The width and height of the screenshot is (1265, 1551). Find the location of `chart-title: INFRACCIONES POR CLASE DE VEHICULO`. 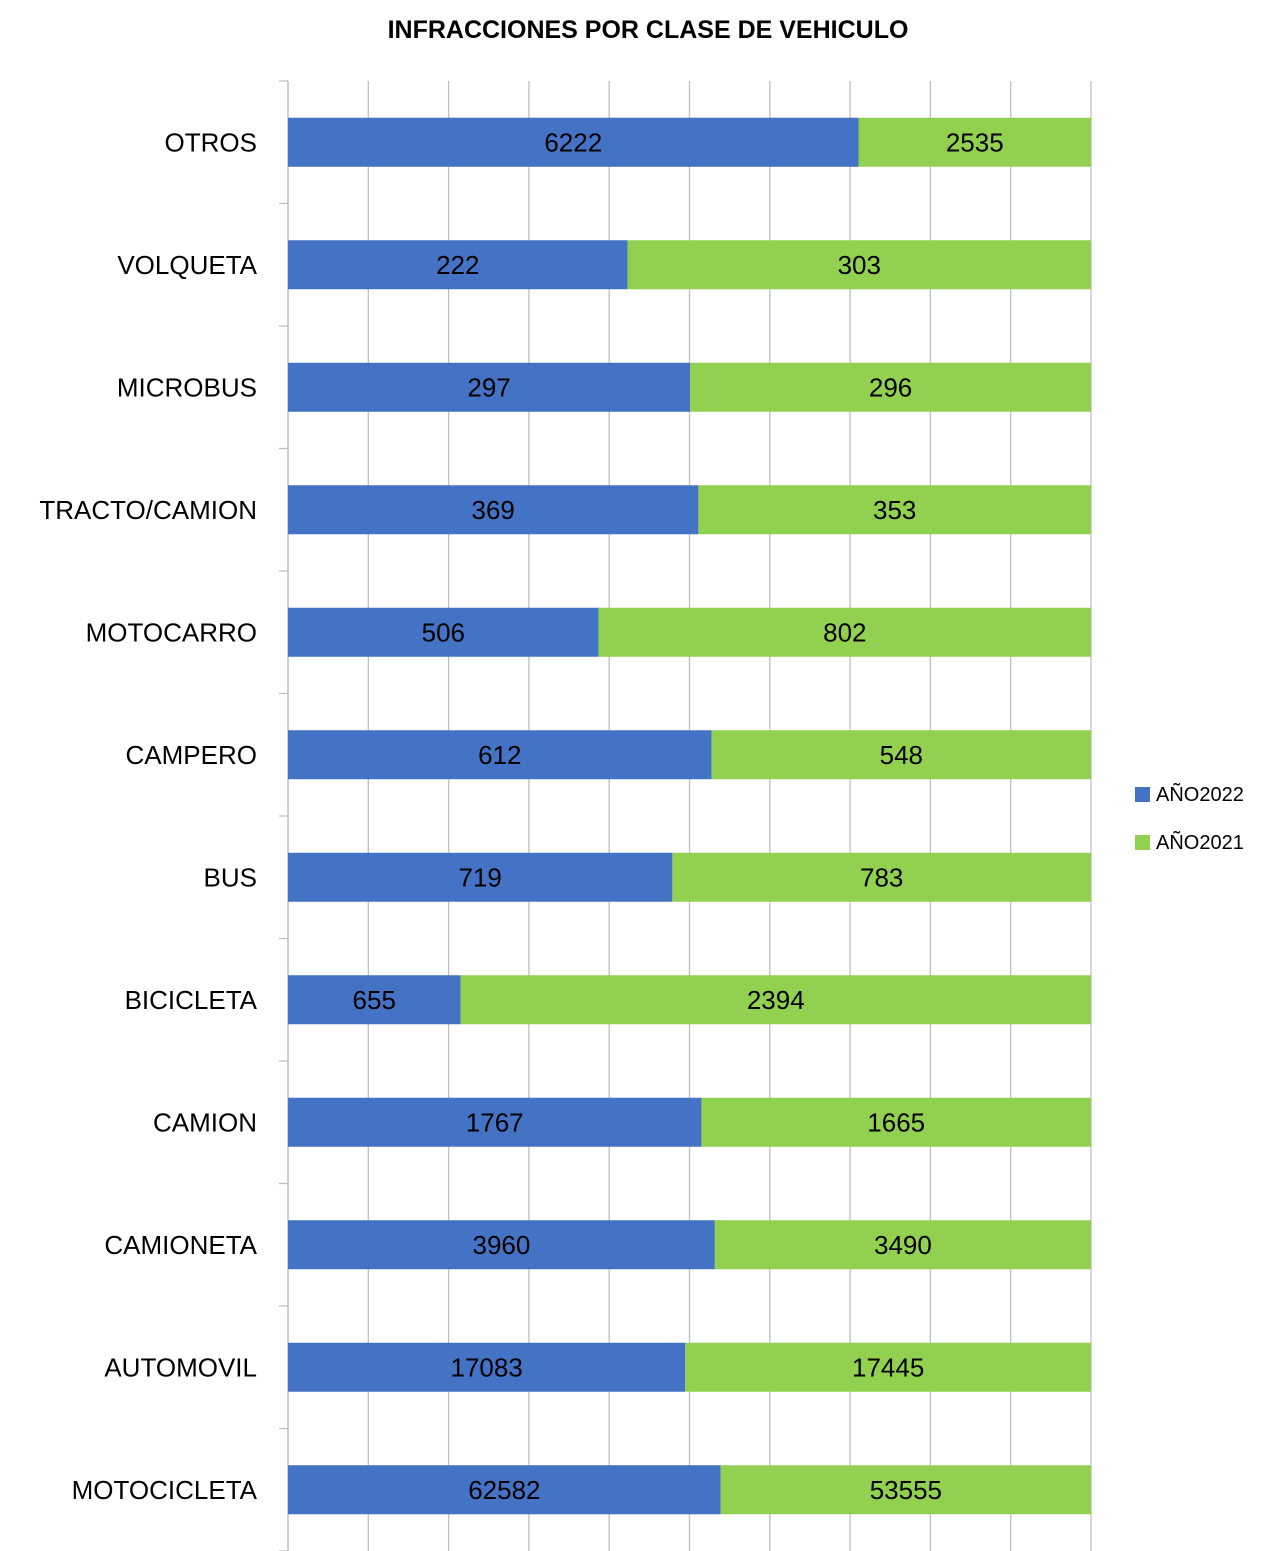

chart-title: INFRACCIONES POR CLASE DE VEHICULO is located at coordinates (648, 30).